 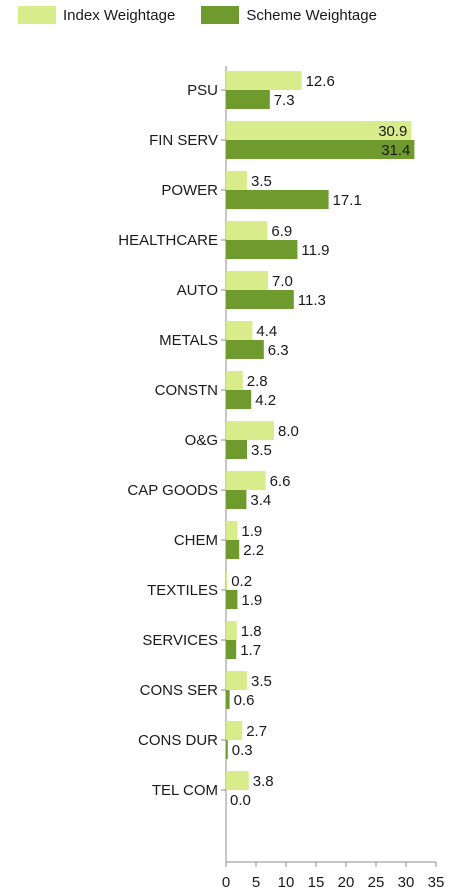 I want to click on category-label-metals: METALS, so click(x=188, y=340).